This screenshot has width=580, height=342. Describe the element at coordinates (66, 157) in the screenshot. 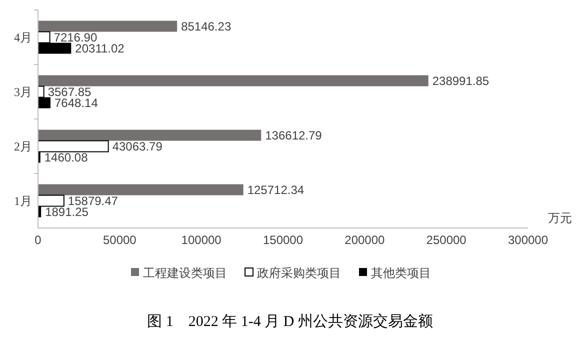

I see `data-label: 1460.08` at that location.